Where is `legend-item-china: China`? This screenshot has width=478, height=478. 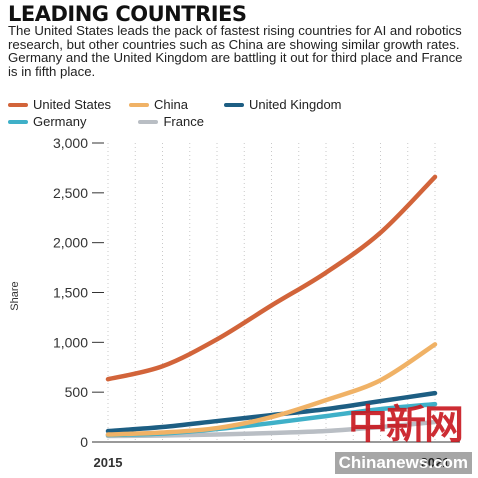 legend-item-china: China is located at coordinates (158, 104).